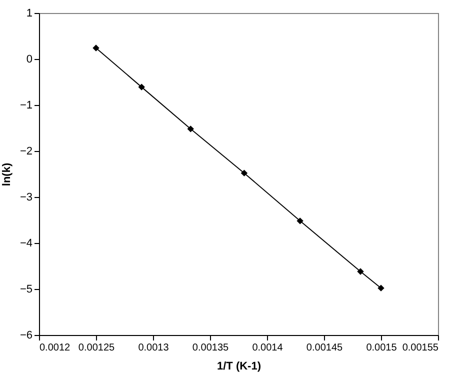 This screenshot has width=462, height=384. What do you see at coordinates (26, 198) in the screenshot?
I see `y-tick-label: −3` at bounding box center [26, 198].